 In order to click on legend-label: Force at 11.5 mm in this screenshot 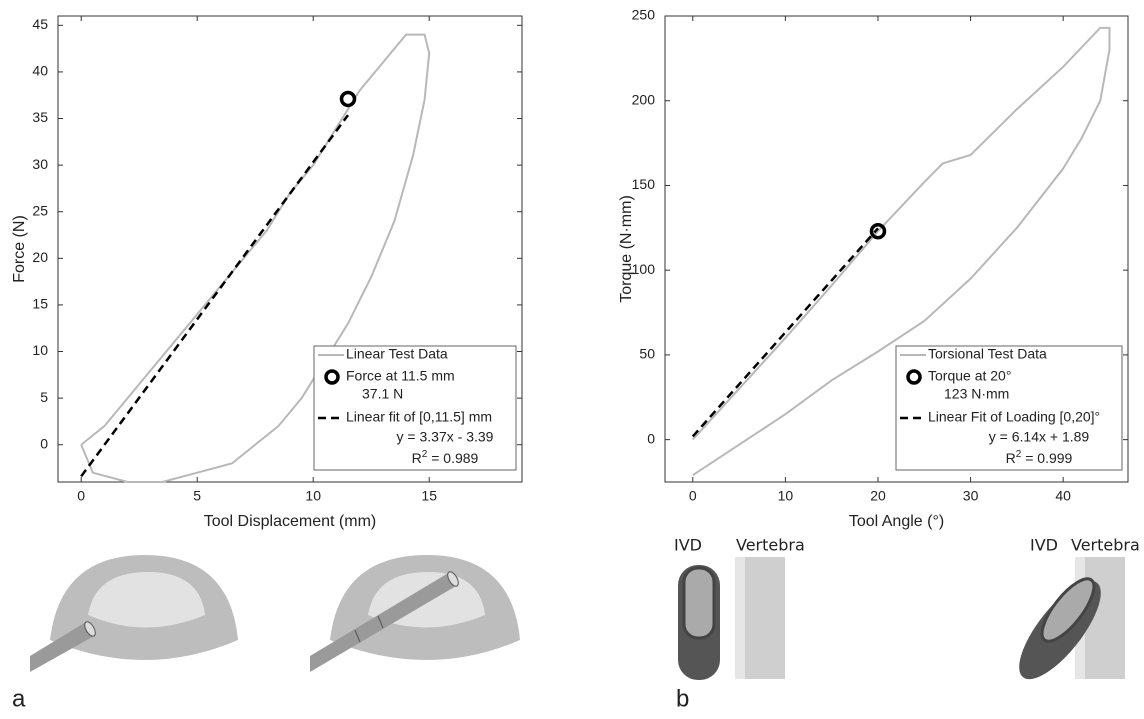, I will do `click(400, 376)`.